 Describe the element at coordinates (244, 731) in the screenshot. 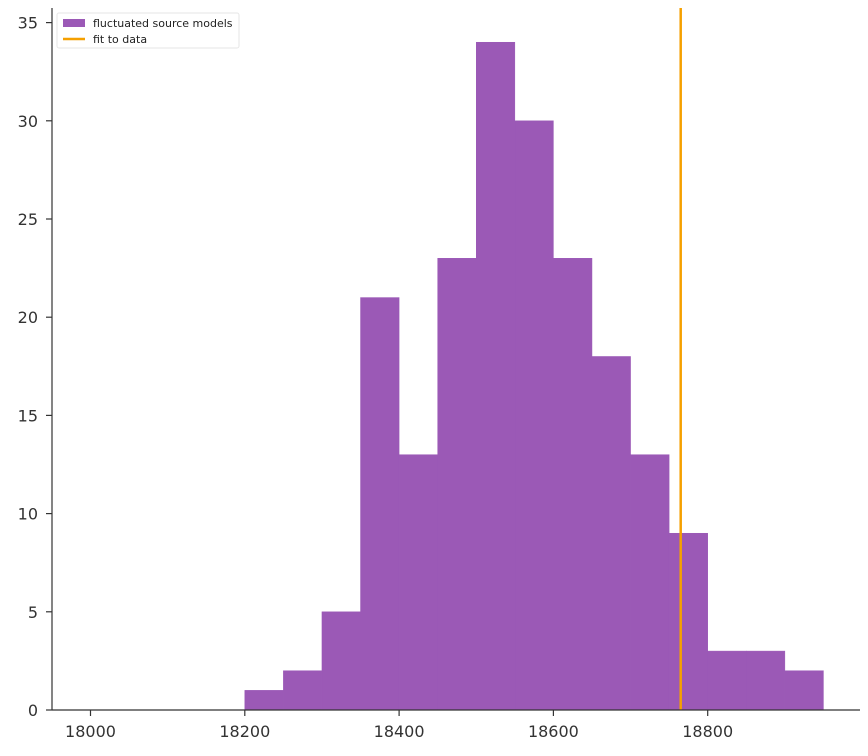

I see `x-tick-label: 18200` at that location.